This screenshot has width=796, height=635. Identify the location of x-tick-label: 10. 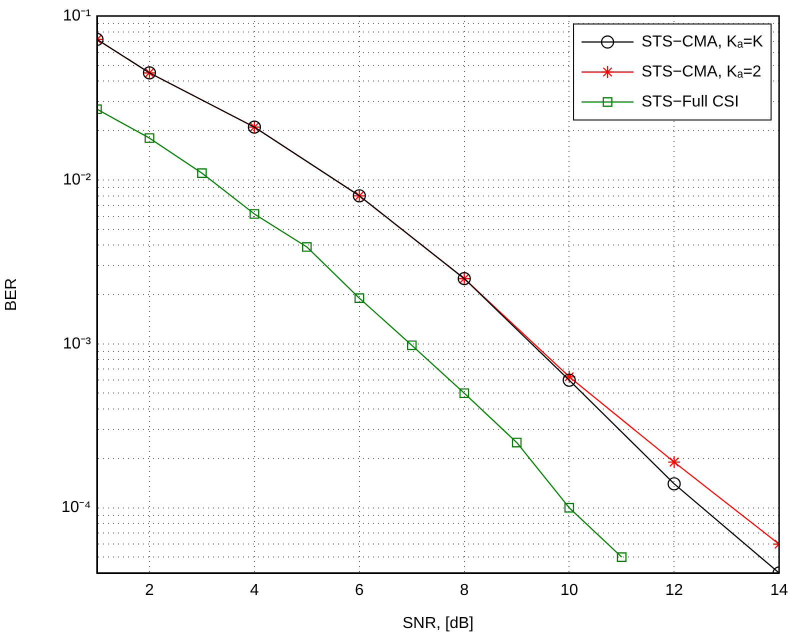
(569, 591).